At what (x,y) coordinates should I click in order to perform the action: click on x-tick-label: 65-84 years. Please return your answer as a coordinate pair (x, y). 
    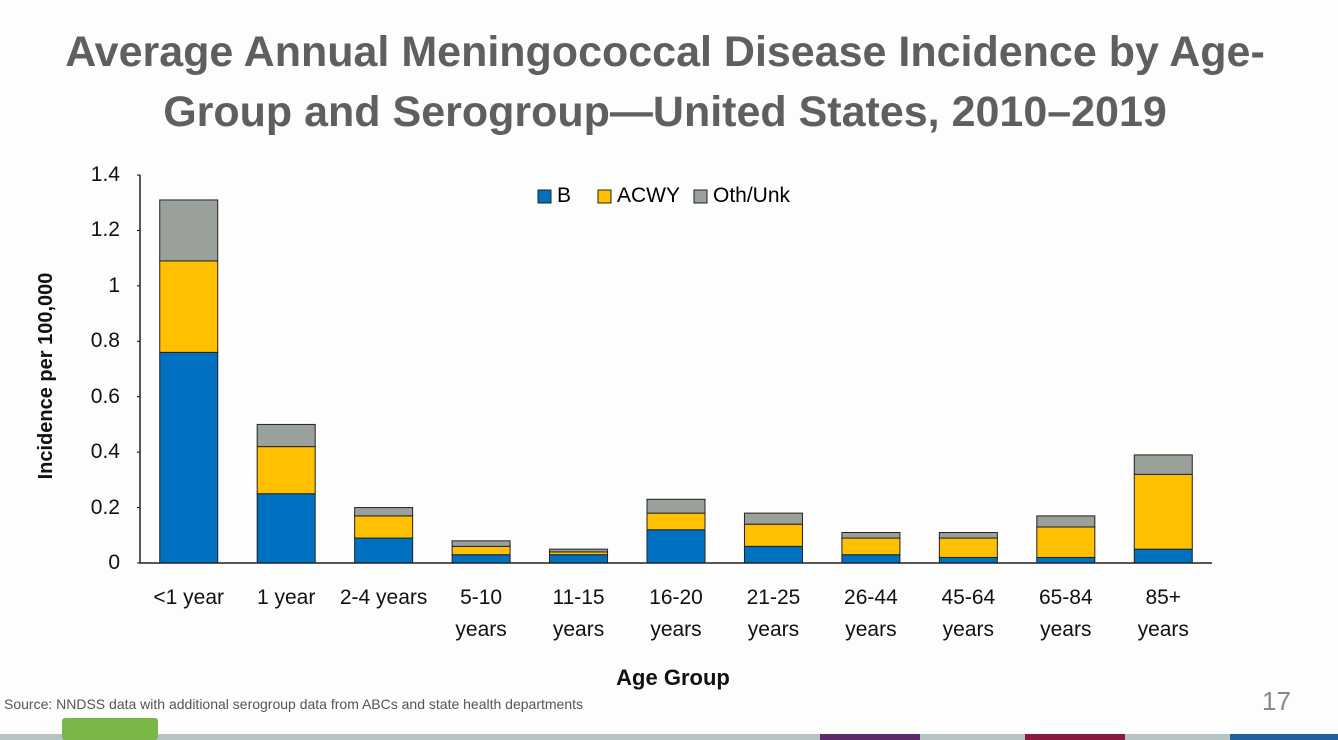
    Looking at the image, I should click on (1065, 613).